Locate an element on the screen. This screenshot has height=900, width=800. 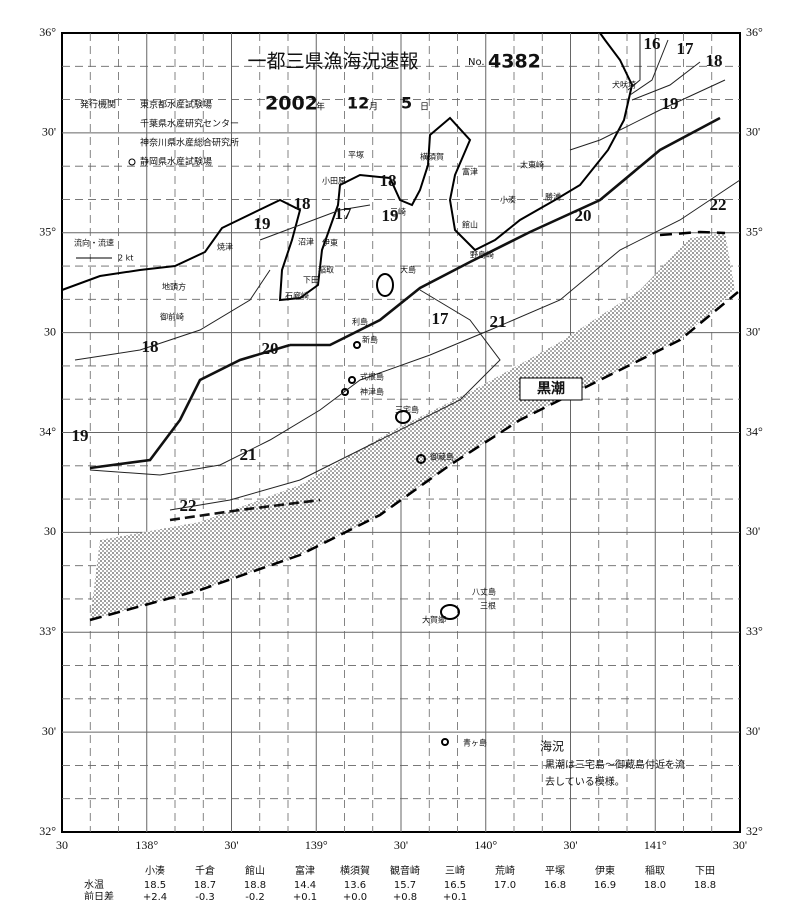
place-label: 横須賀 is located at coordinates (432, 157).